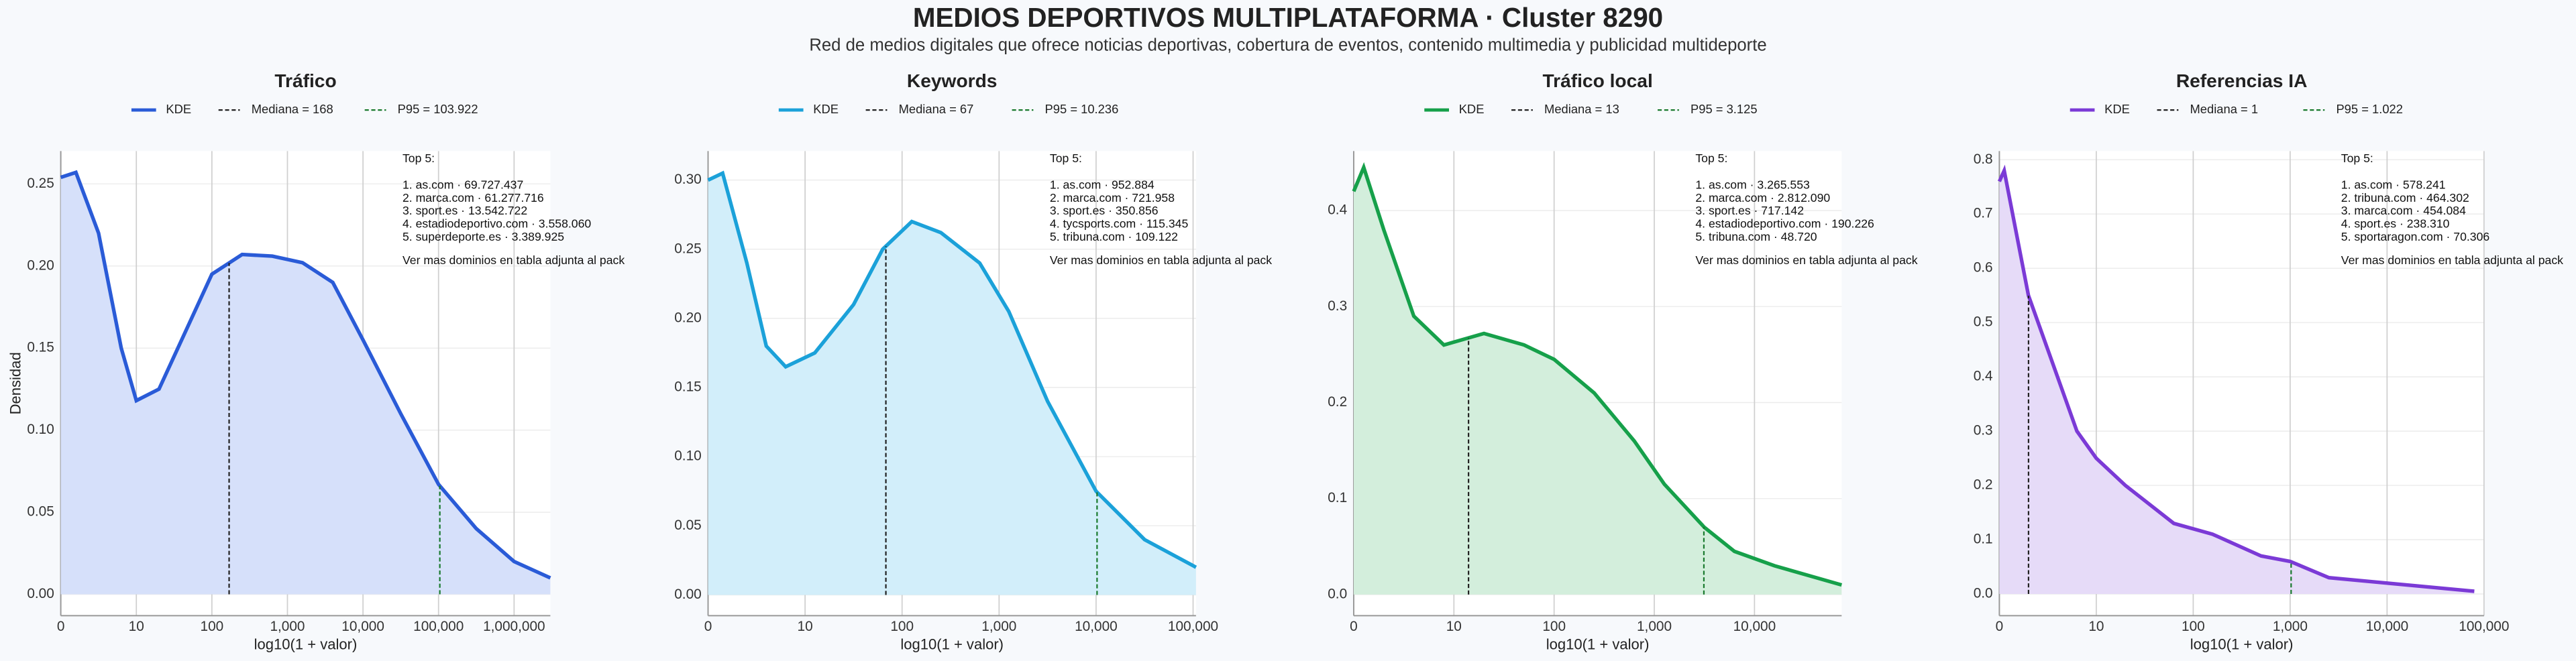  What do you see at coordinates (2369, 109) in the screenshot?
I see `legend-label: P95 = 1.022` at bounding box center [2369, 109].